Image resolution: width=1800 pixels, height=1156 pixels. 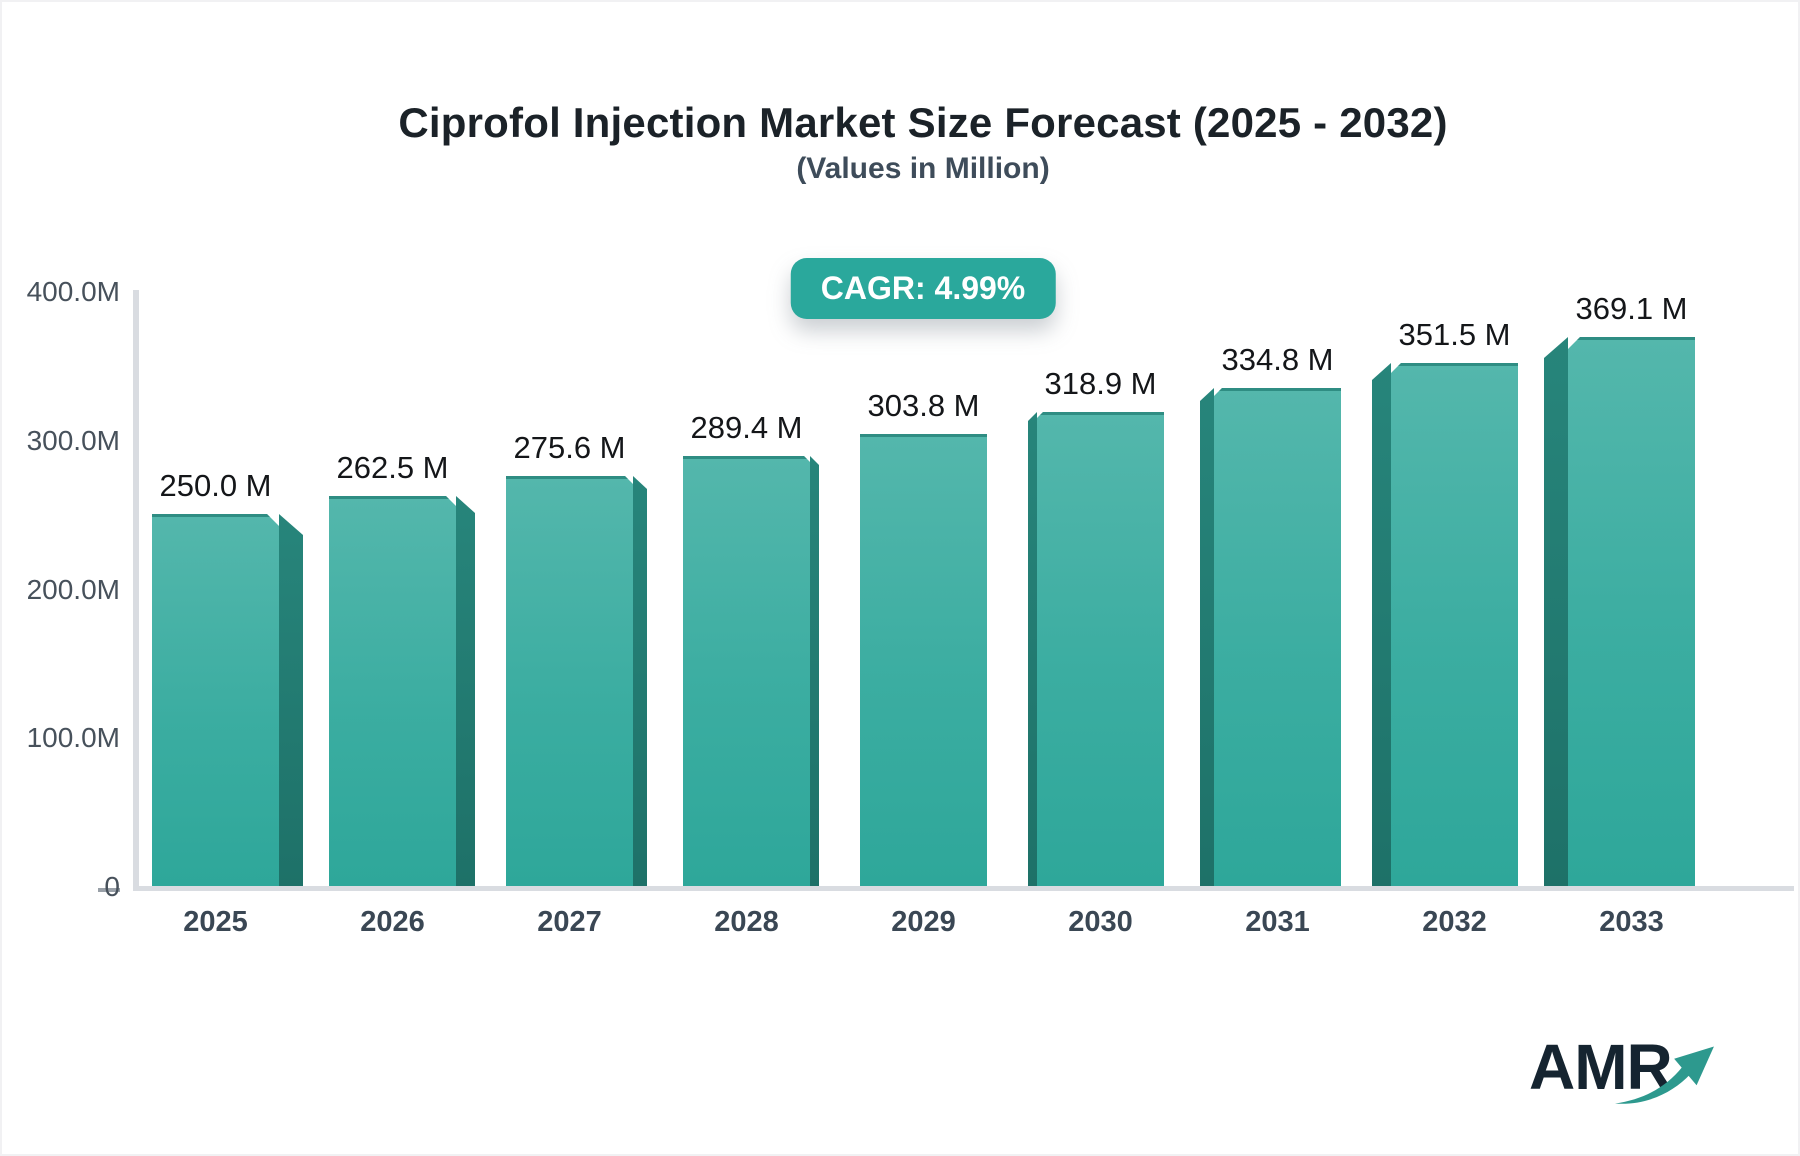 What do you see at coordinates (1601, 1067) in the screenshot?
I see `amr-logo-text: AMR` at bounding box center [1601, 1067].